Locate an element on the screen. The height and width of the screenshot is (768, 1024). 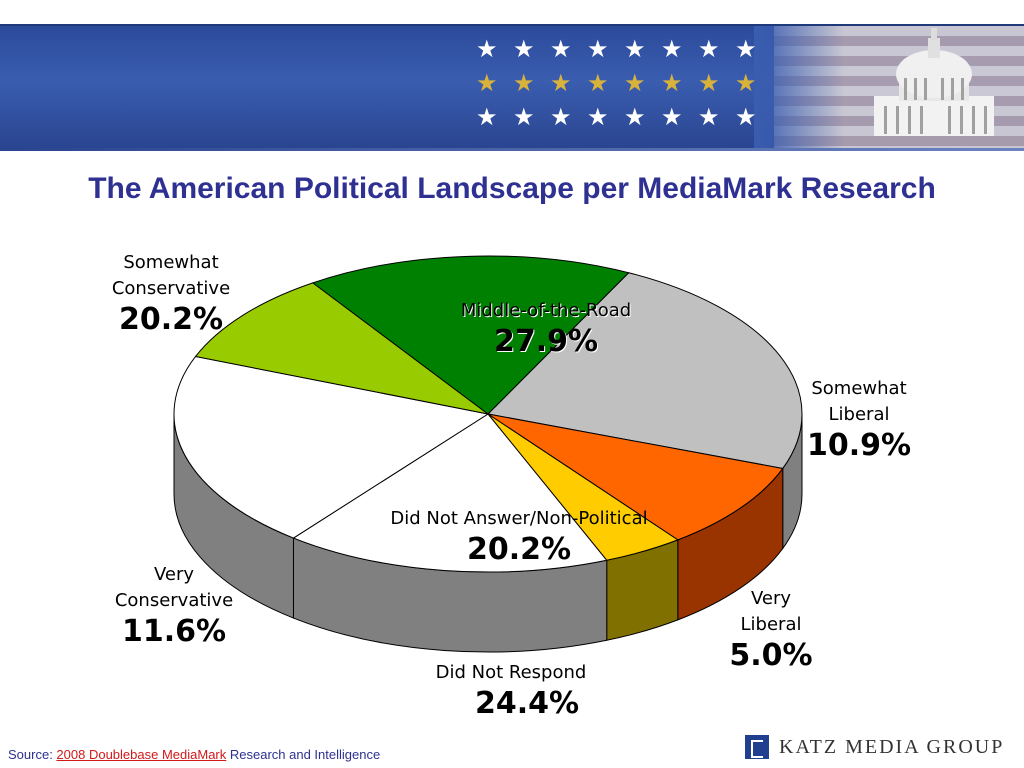
source-prefix: Source: is located at coordinates (32, 754).